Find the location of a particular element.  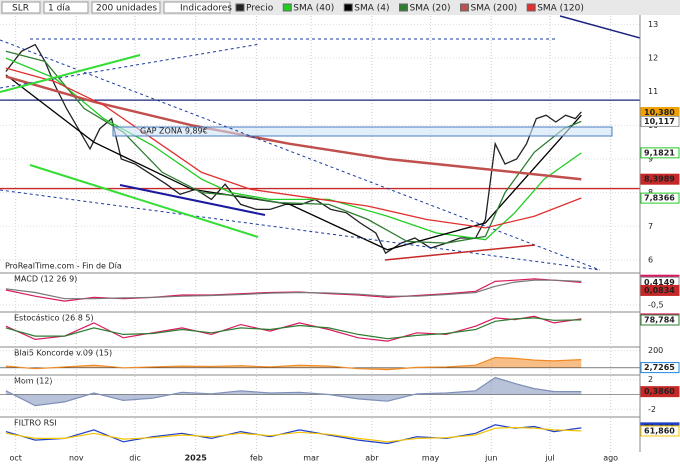

y-tick-label: 7 is located at coordinates (650, 226).